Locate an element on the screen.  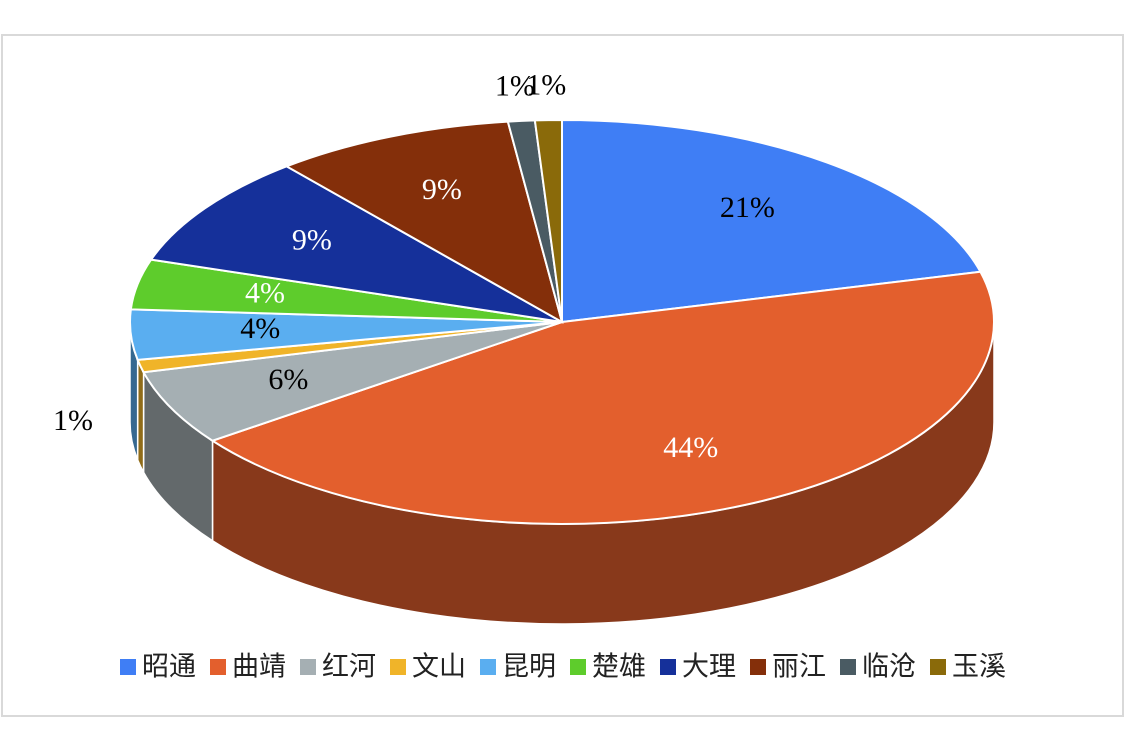
legend-label: 红河 is located at coordinates (349, 667).